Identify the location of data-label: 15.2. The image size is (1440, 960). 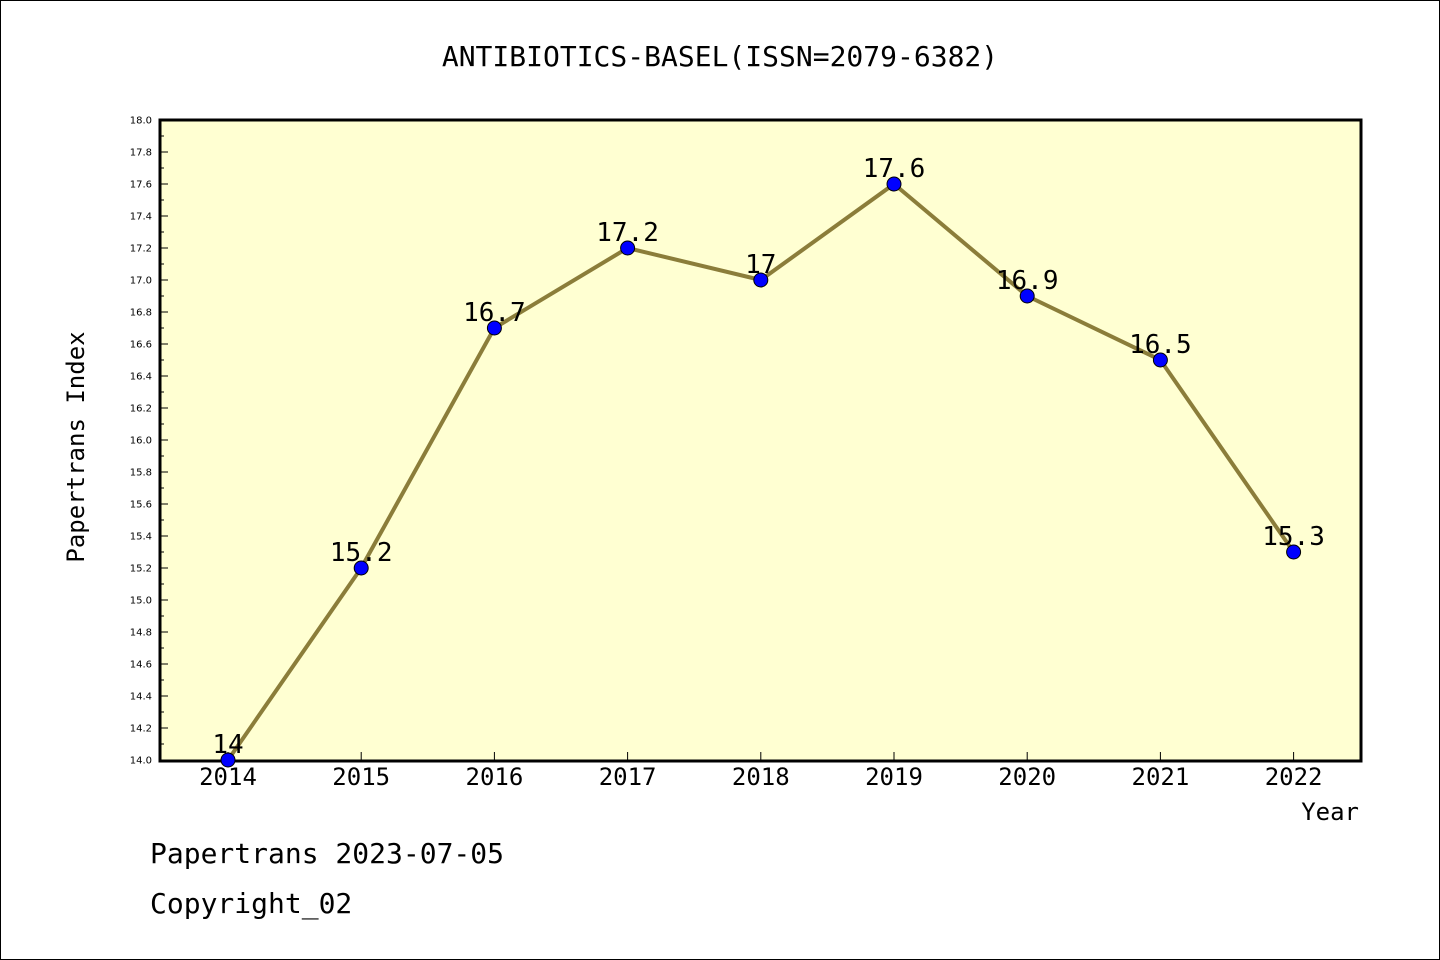
(361, 553).